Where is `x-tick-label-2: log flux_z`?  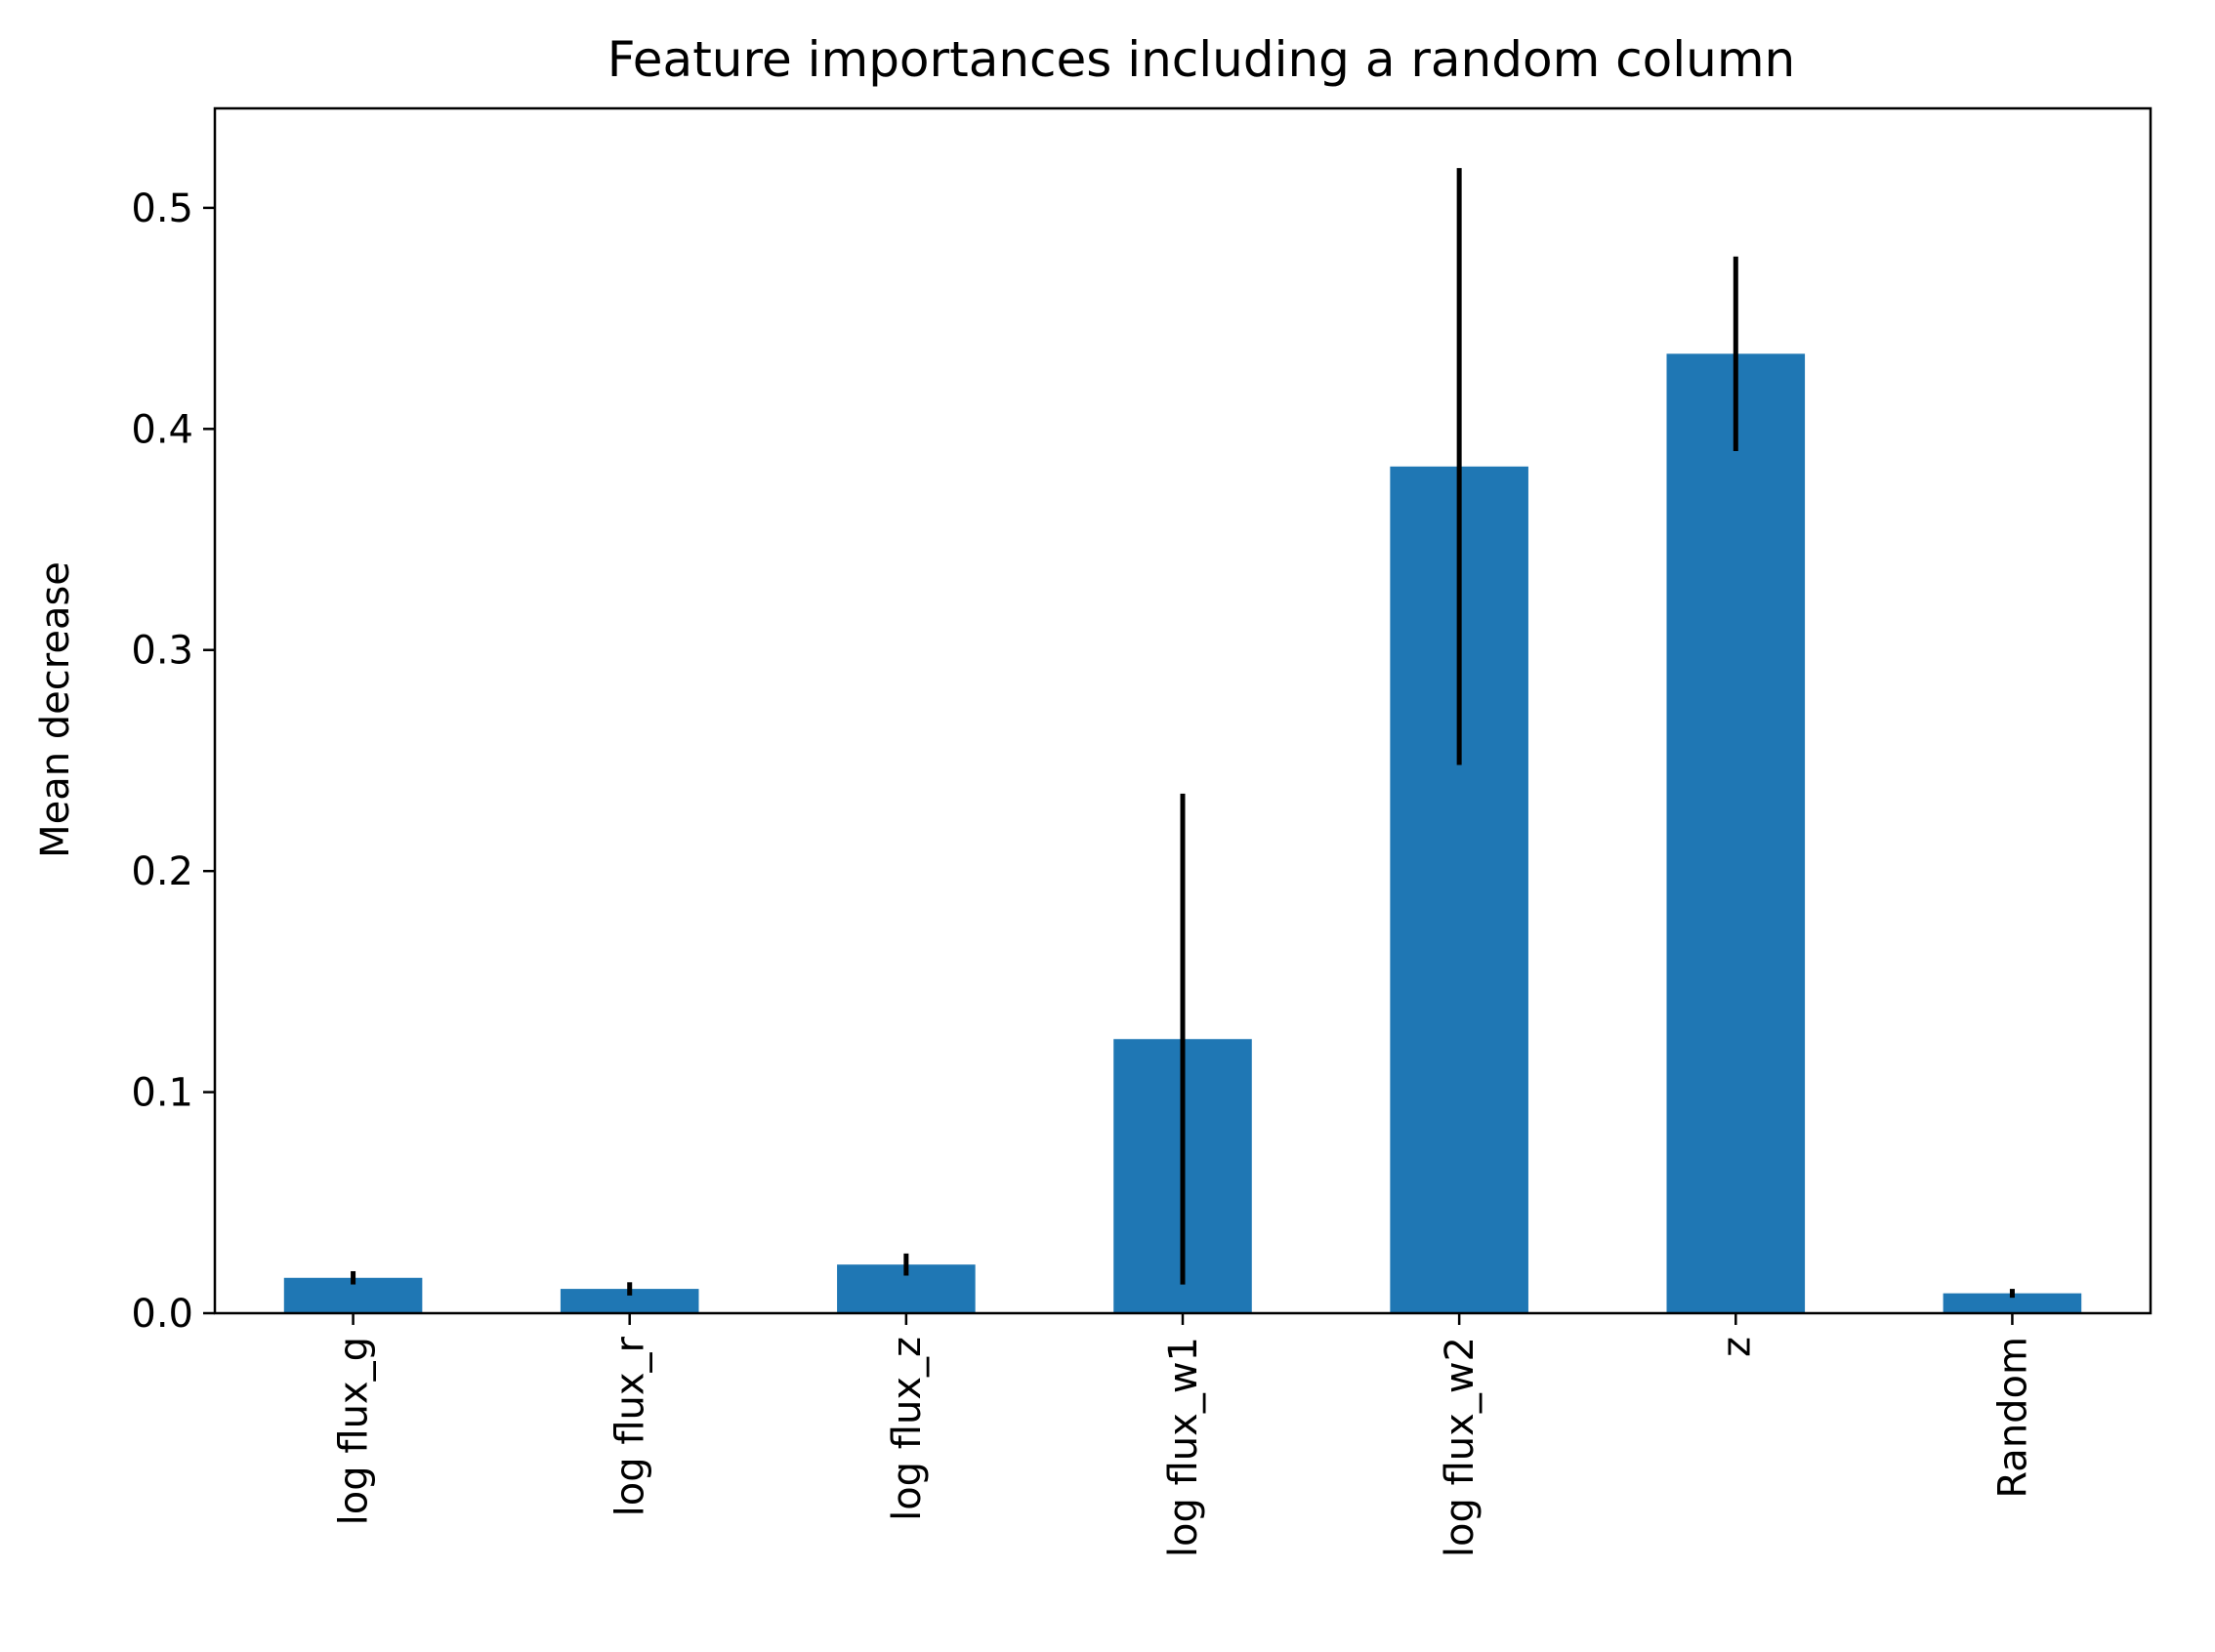
x-tick-label-2: log flux_z is located at coordinates (907, 1429).